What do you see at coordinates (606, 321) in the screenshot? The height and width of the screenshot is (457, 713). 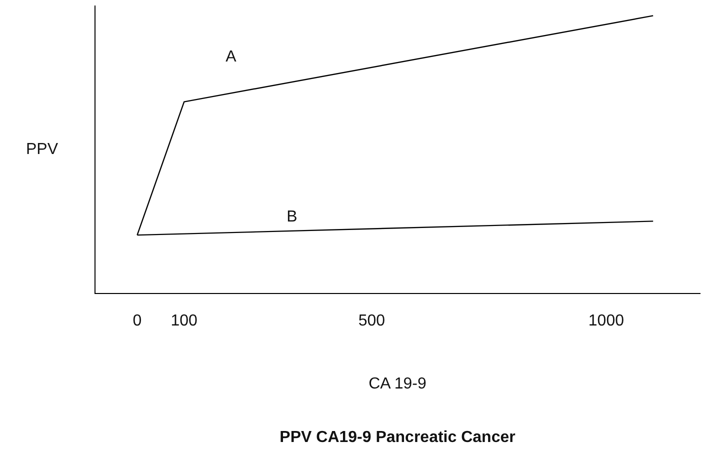 I see `x-tick-label: 1000` at bounding box center [606, 321].